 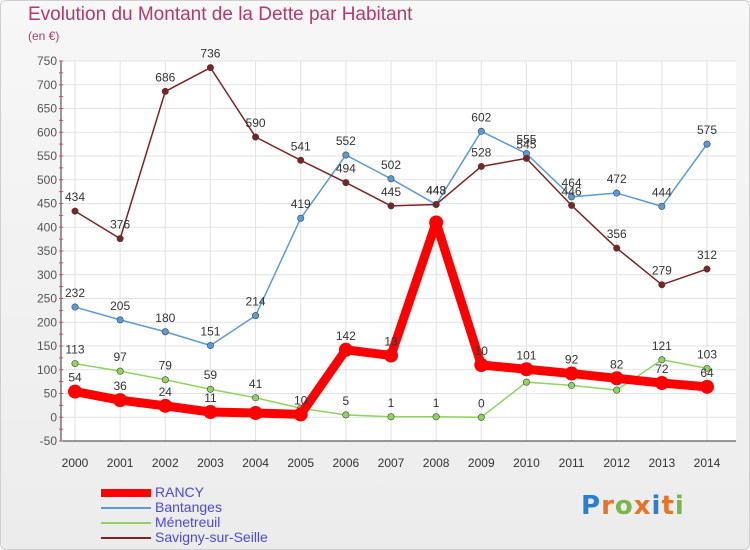 I want to click on data-label: 686, so click(x=165, y=77).